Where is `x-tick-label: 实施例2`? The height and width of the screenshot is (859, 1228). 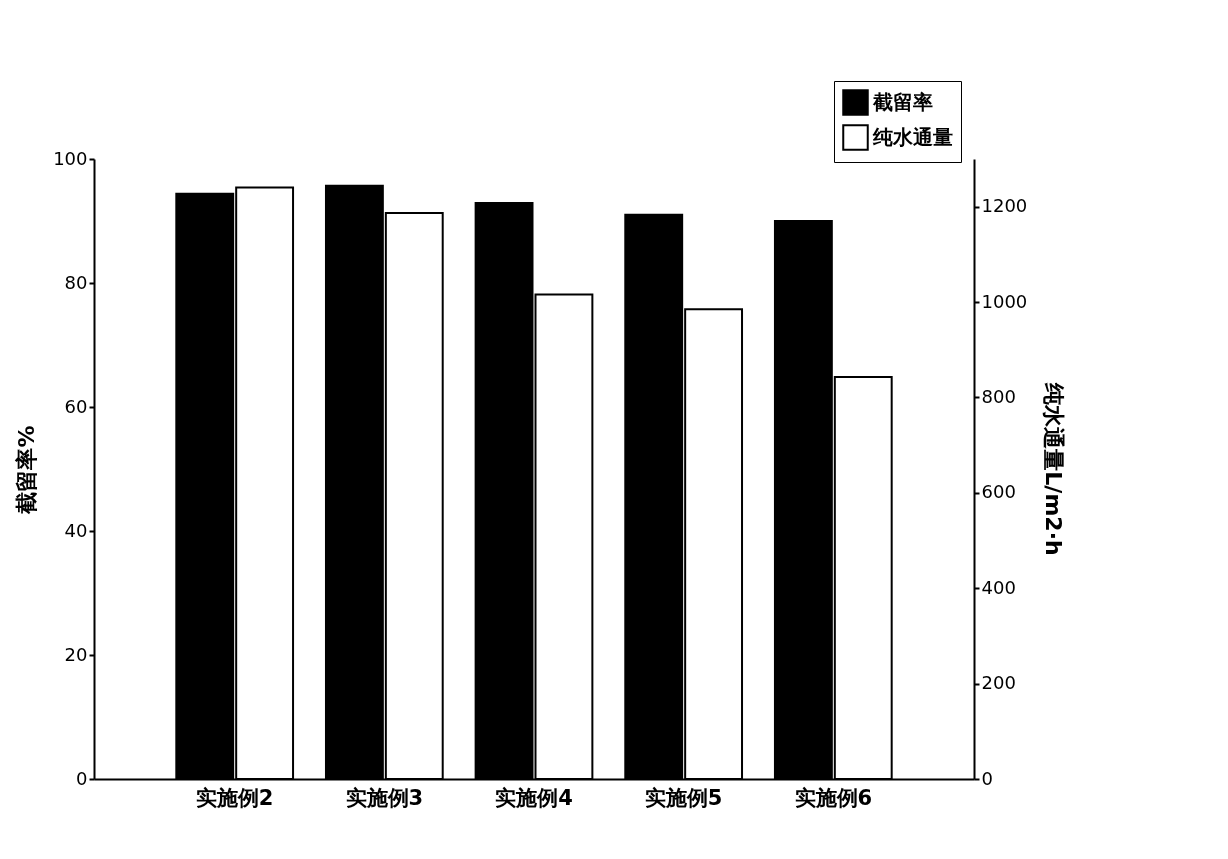
x-tick-label: 实施例2 is located at coordinates (234, 797).